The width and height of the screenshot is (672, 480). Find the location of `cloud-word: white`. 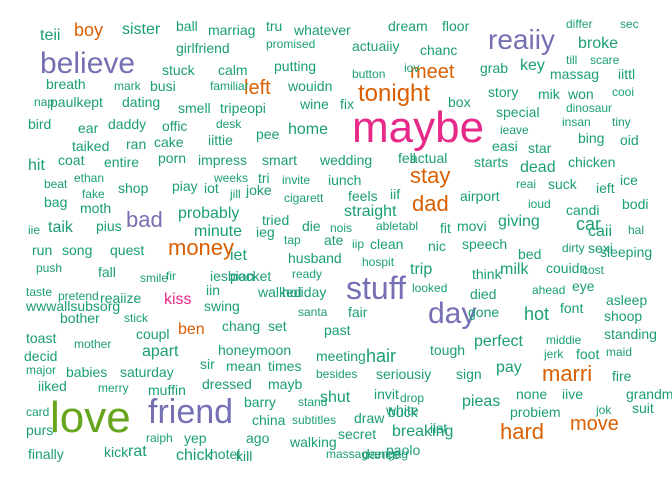

cloud-word: white is located at coordinates (402, 410).